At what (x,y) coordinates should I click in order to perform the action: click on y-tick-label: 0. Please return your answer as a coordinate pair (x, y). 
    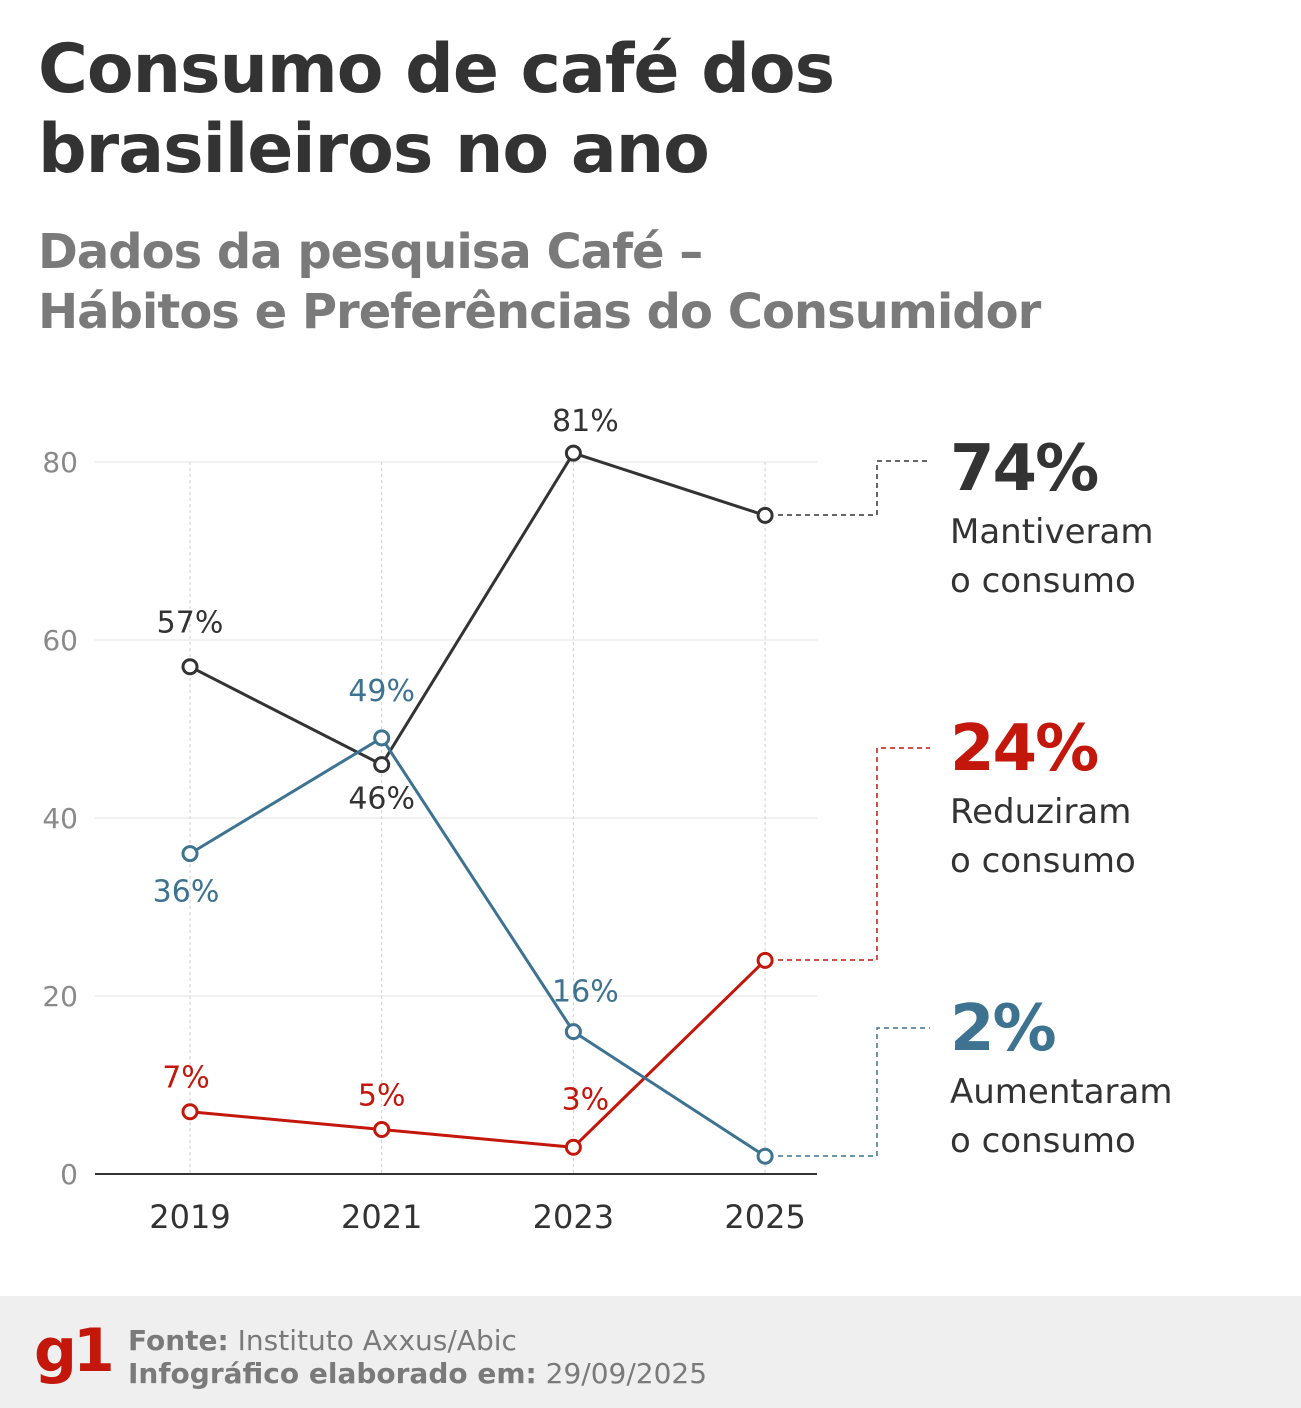
    Looking at the image, I should click on (69, 1174).